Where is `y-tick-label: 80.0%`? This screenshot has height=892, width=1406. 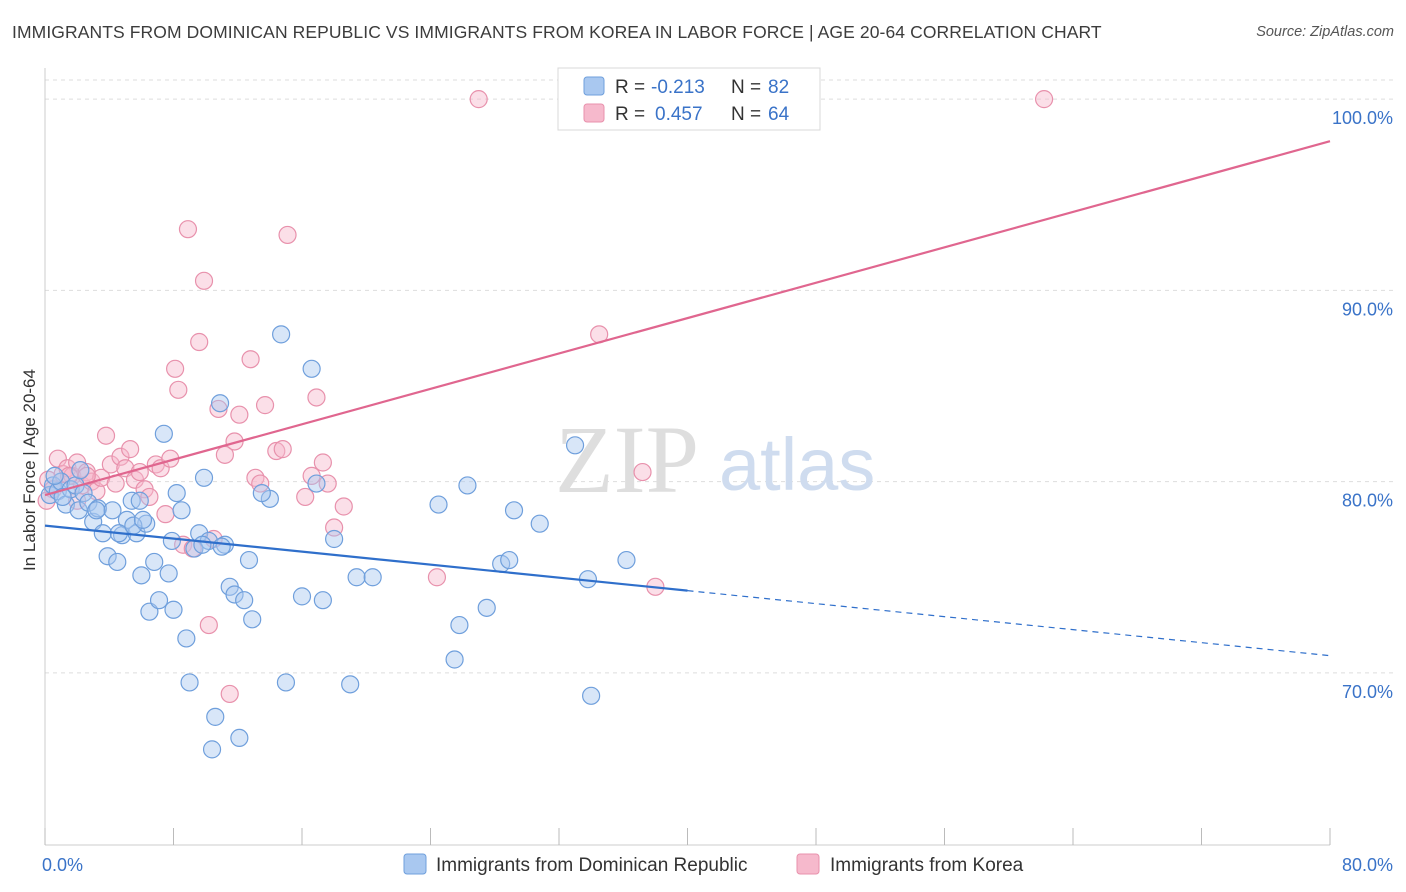 y-tick-label: 80.0% is located at coordinates (1367, 501).